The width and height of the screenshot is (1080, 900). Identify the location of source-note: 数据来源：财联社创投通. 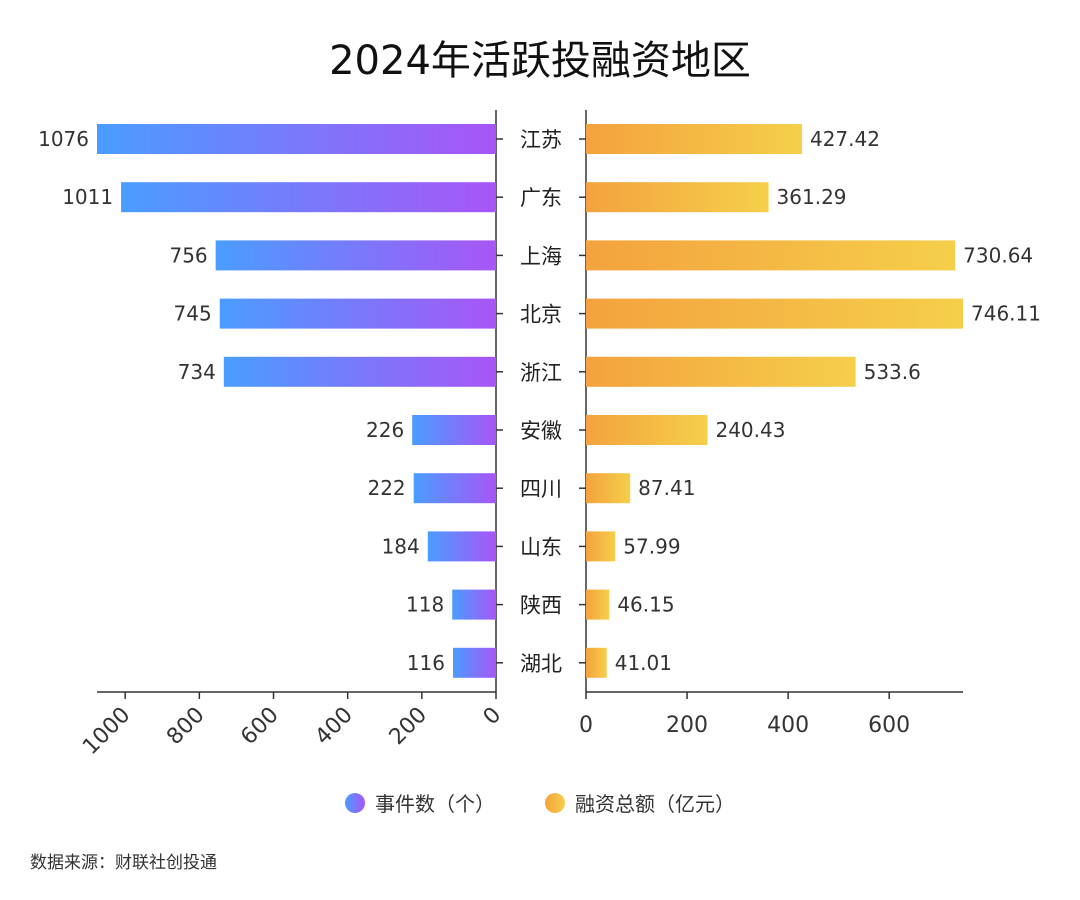
(123, 863).